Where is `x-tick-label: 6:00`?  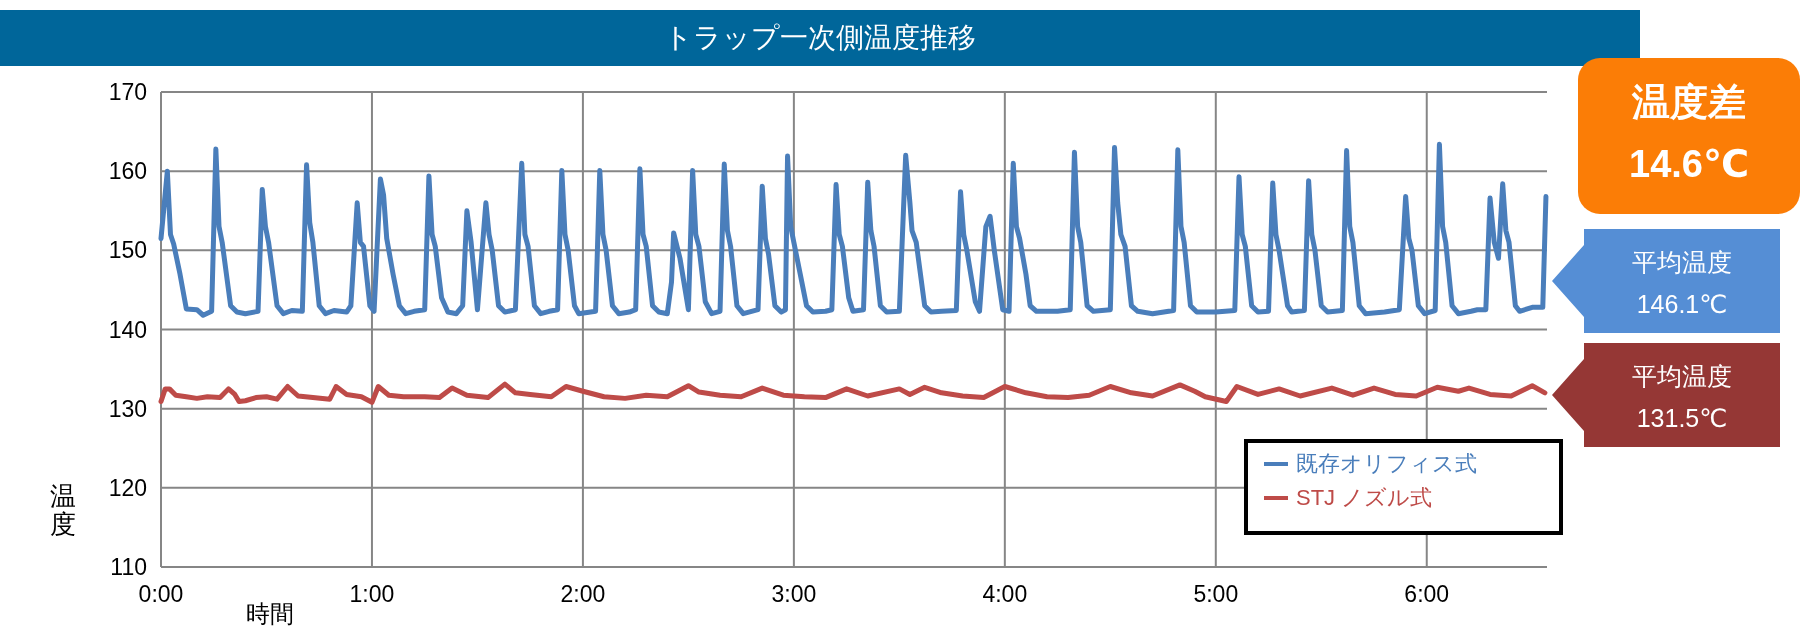
x-tick-label: 6:00 is located at coordinates (1427, 594).